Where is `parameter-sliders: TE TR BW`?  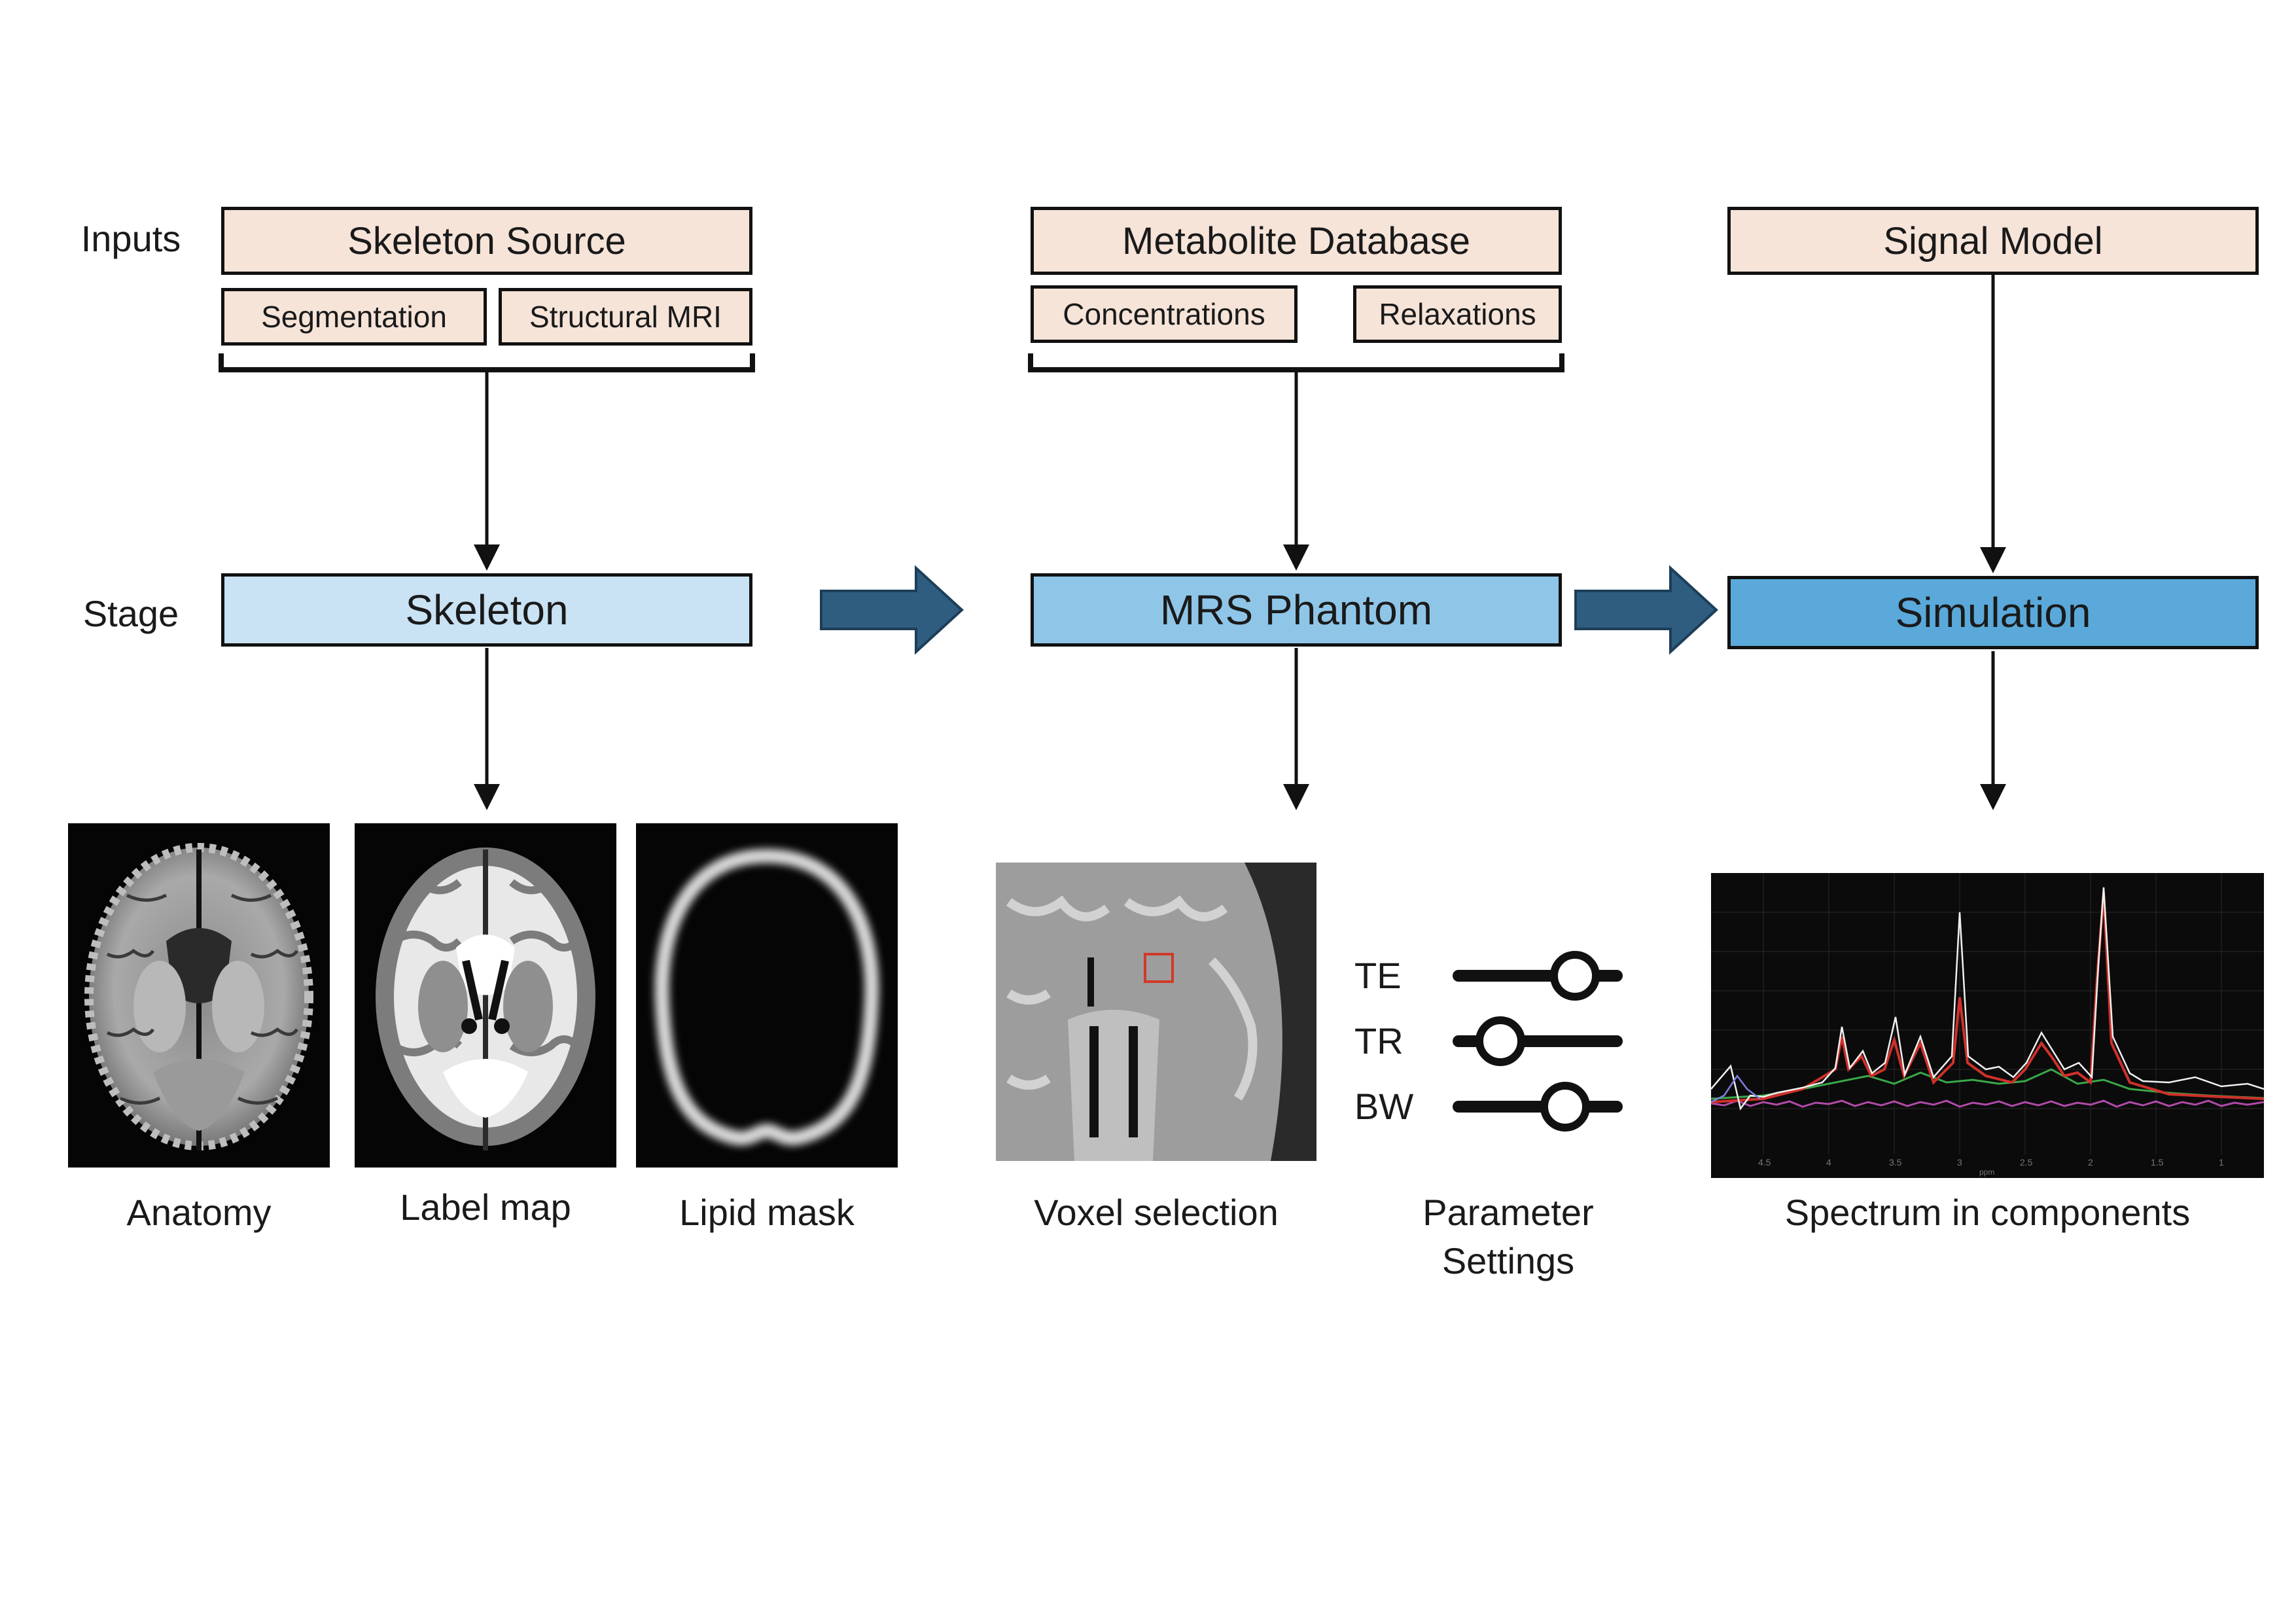 parameter-sliders: TE TR BW is located at coordinates (1495, 1040).